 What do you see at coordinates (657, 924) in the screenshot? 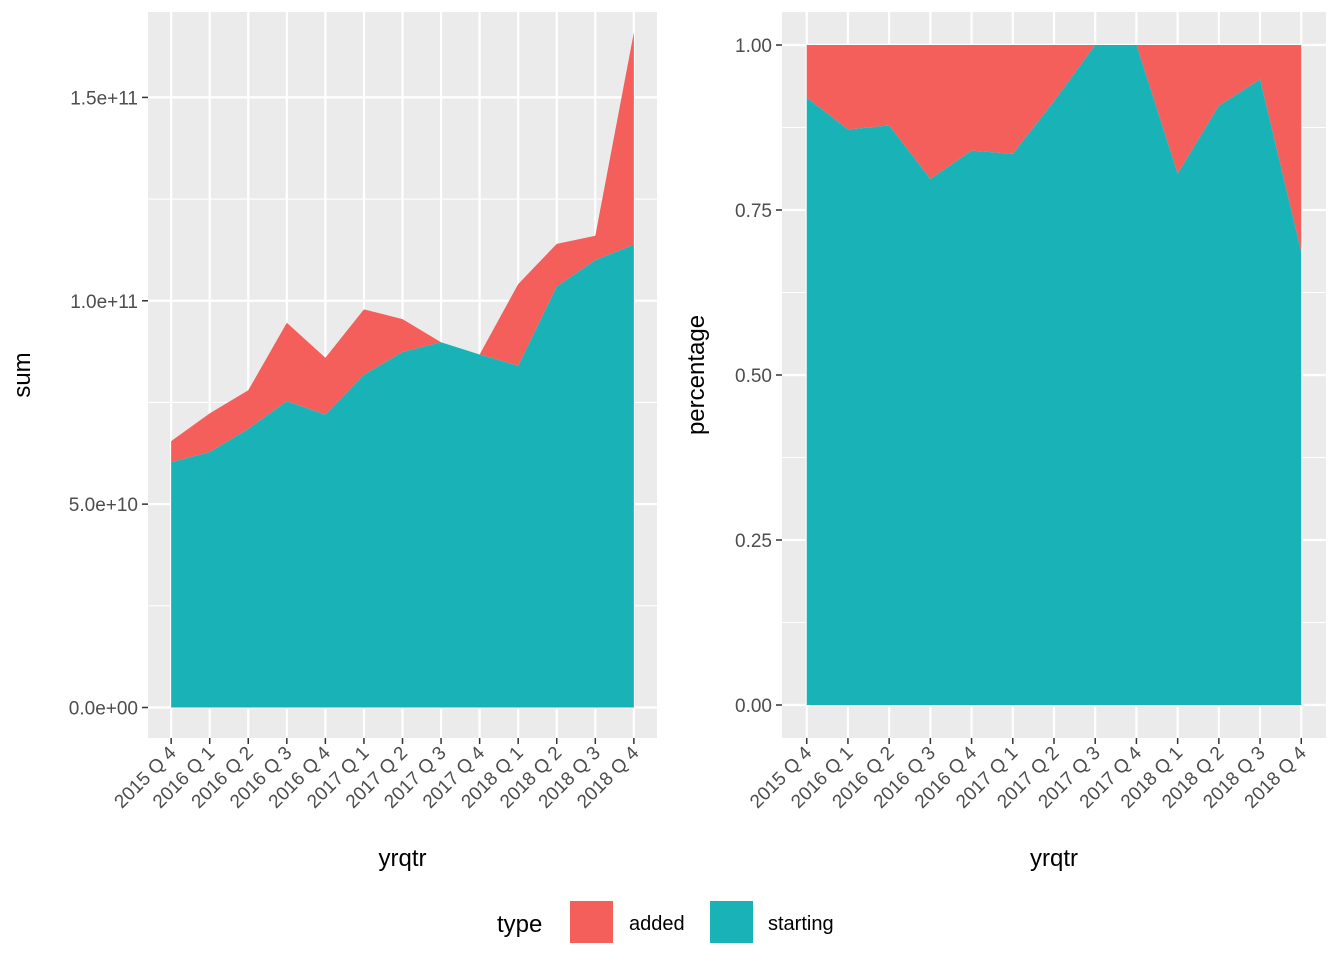
I see `legend-label-added: added` at bounding box center [657, 924].